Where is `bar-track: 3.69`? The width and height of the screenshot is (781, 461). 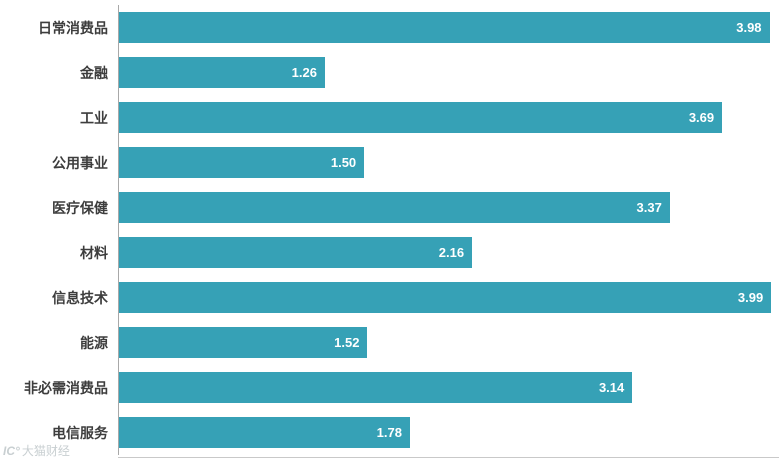
bar-track: 3.69 is located at coordinates (449, 117).